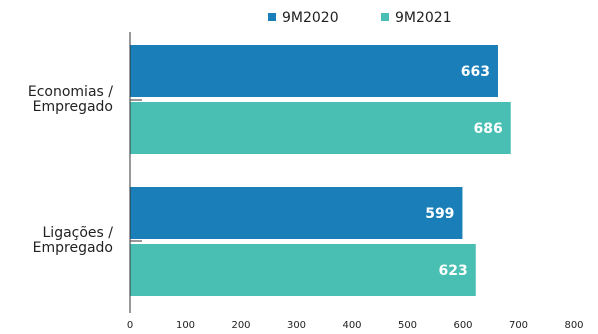  Describe the element at coordinates (453, 271) in the screenshot. I see `data-label-9M2021-1: 623` at that location.